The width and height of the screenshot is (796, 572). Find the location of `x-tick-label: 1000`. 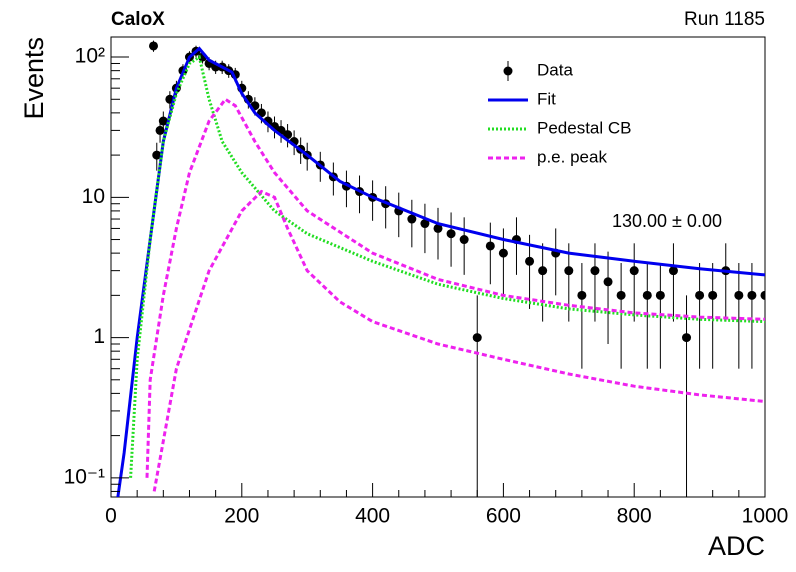

x-tick-label: 1000 is located at coordinates (765, 516).